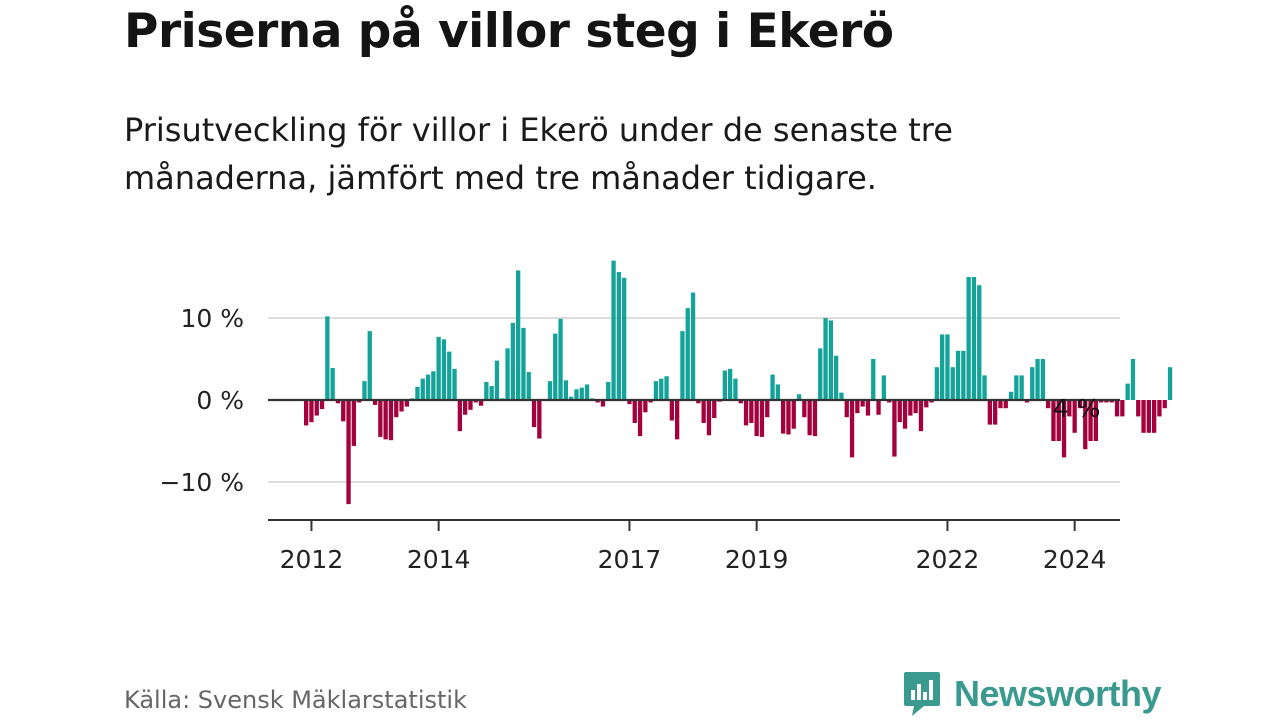 This screenshot has height=720, width=1280. What do you see at coordinates (212, 318) in the screenshot?
I see `y-tick-label: 10 %` at bounding box center [212, 318].